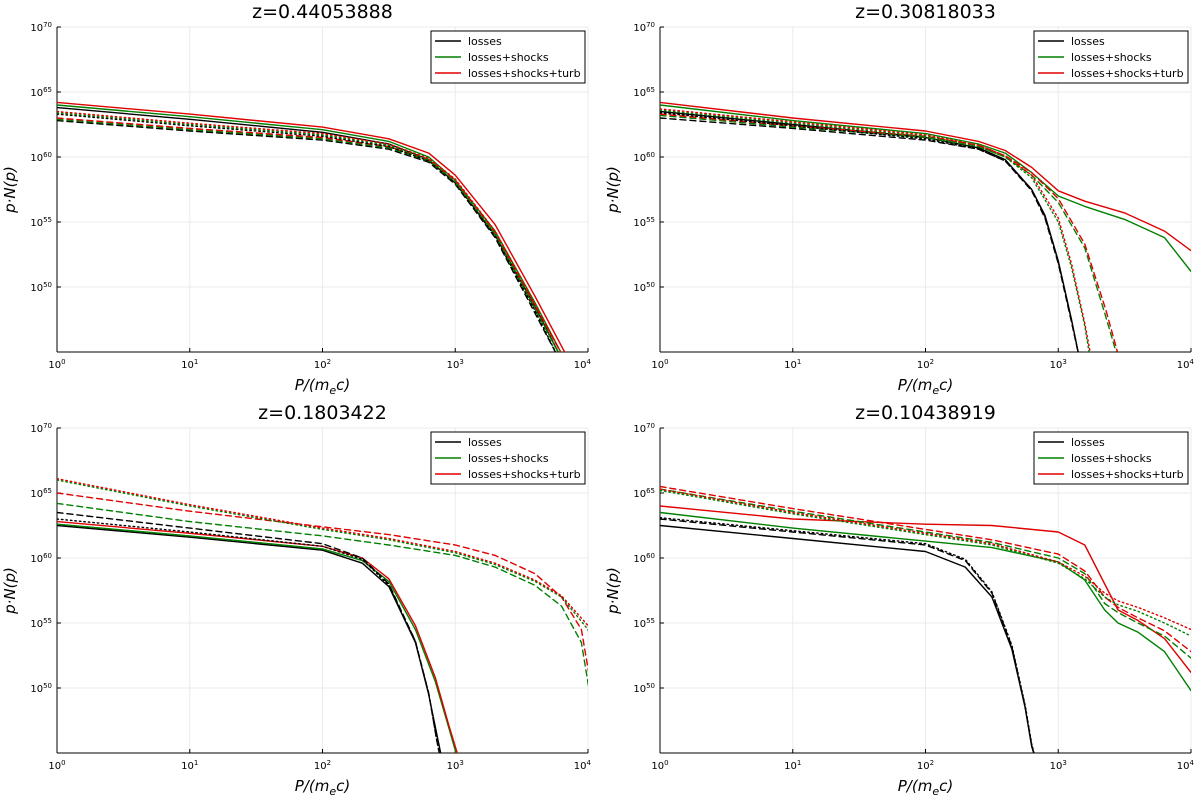  I want to click on chart-title: z=0.1803422, so click(322, 413).